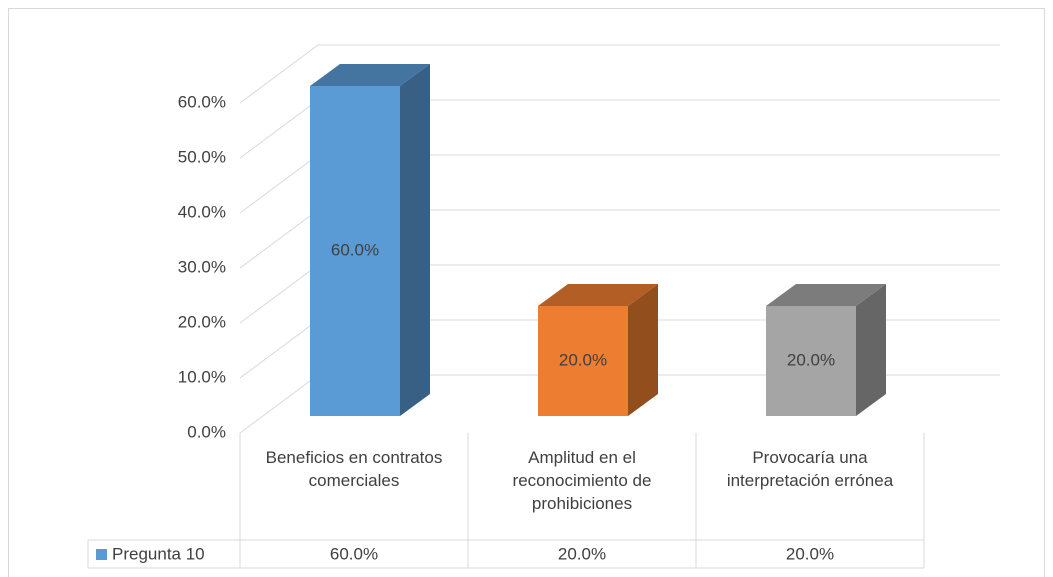 The height and width of the screenshot is (577, 1053). Describe the element at coordinates (202, 101) in the screenshot. I see `y-tick-label: 60.0%` at that location.